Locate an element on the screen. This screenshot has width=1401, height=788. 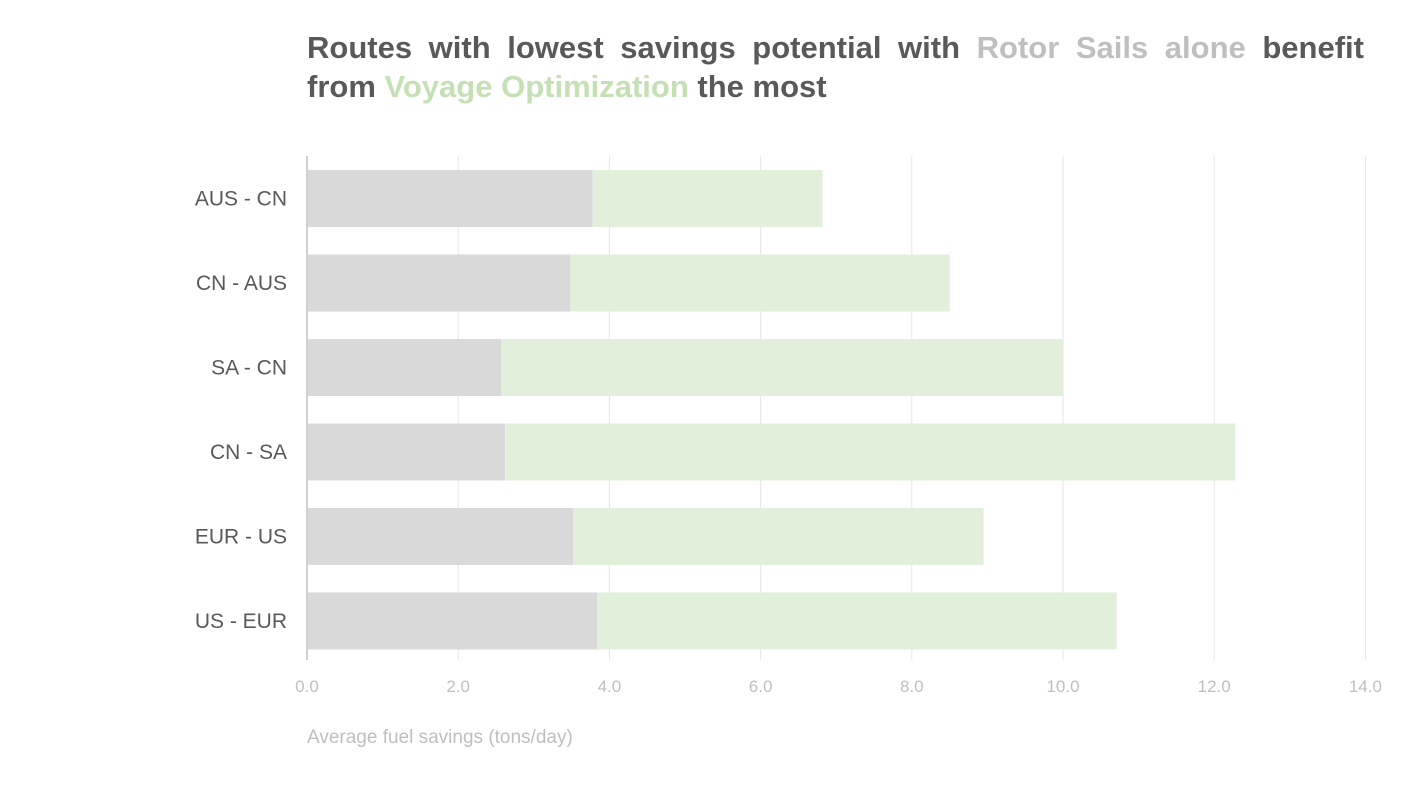
category-label: SA - CN is located at coordinates (249, 368).